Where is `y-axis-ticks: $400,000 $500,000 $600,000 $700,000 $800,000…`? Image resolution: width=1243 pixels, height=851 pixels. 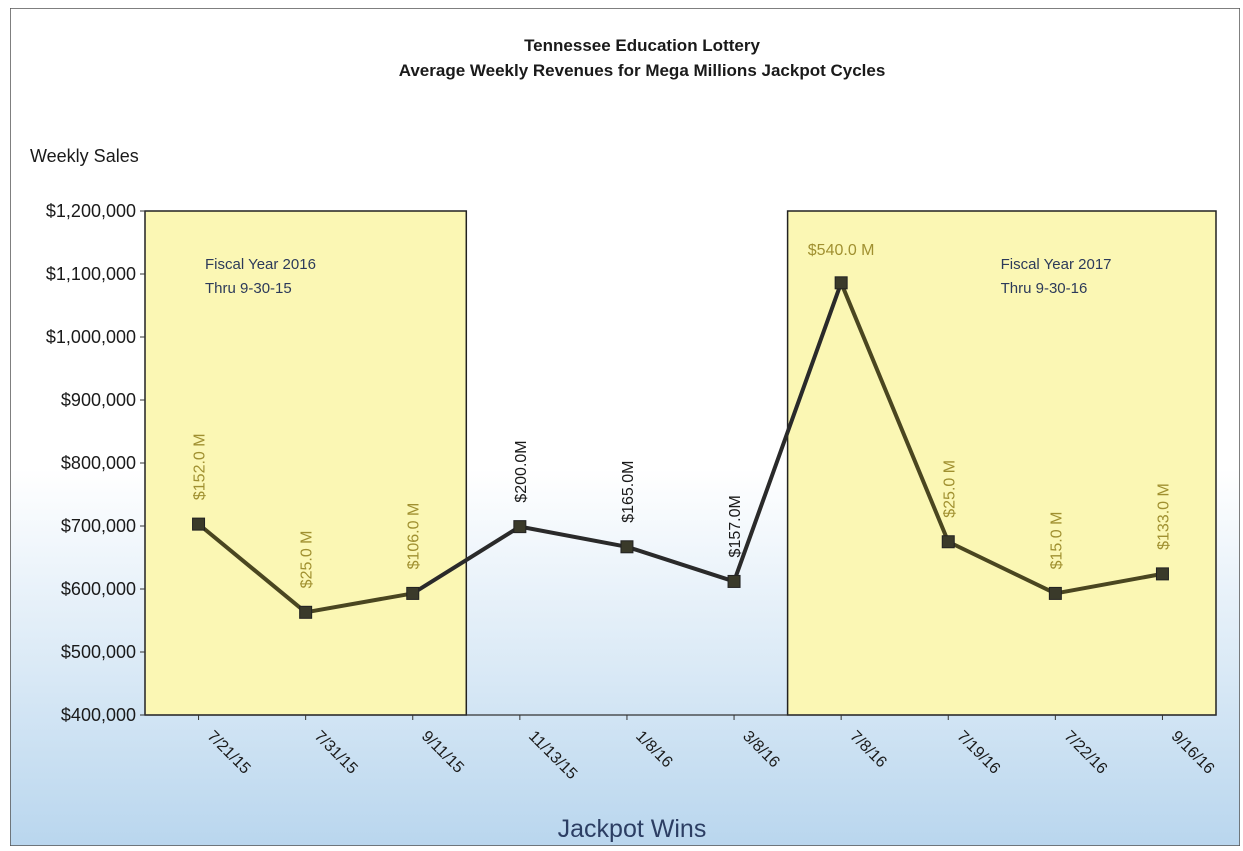
y-axis-ticks: $400,000 $500,000 $600,000 $700,000 $800,000… is located at coordinates (95, 463).